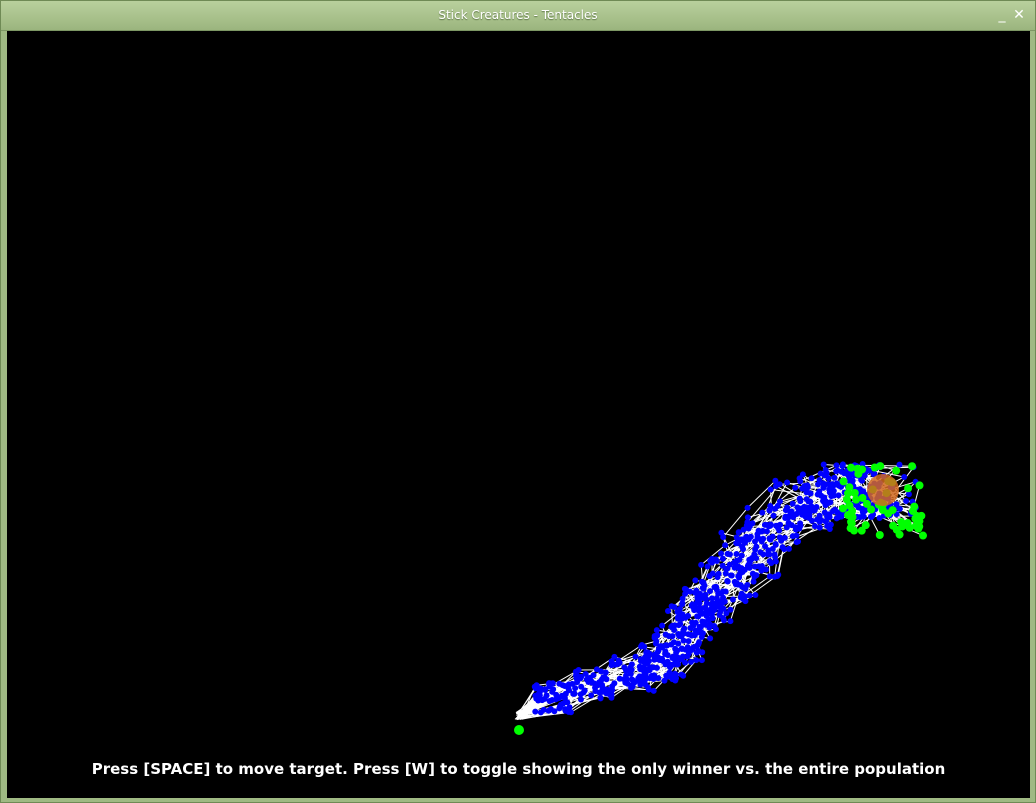 The width and height of the screenshot is (1036, 803). I want to click on close-button: ✕, so click(1019, 15).